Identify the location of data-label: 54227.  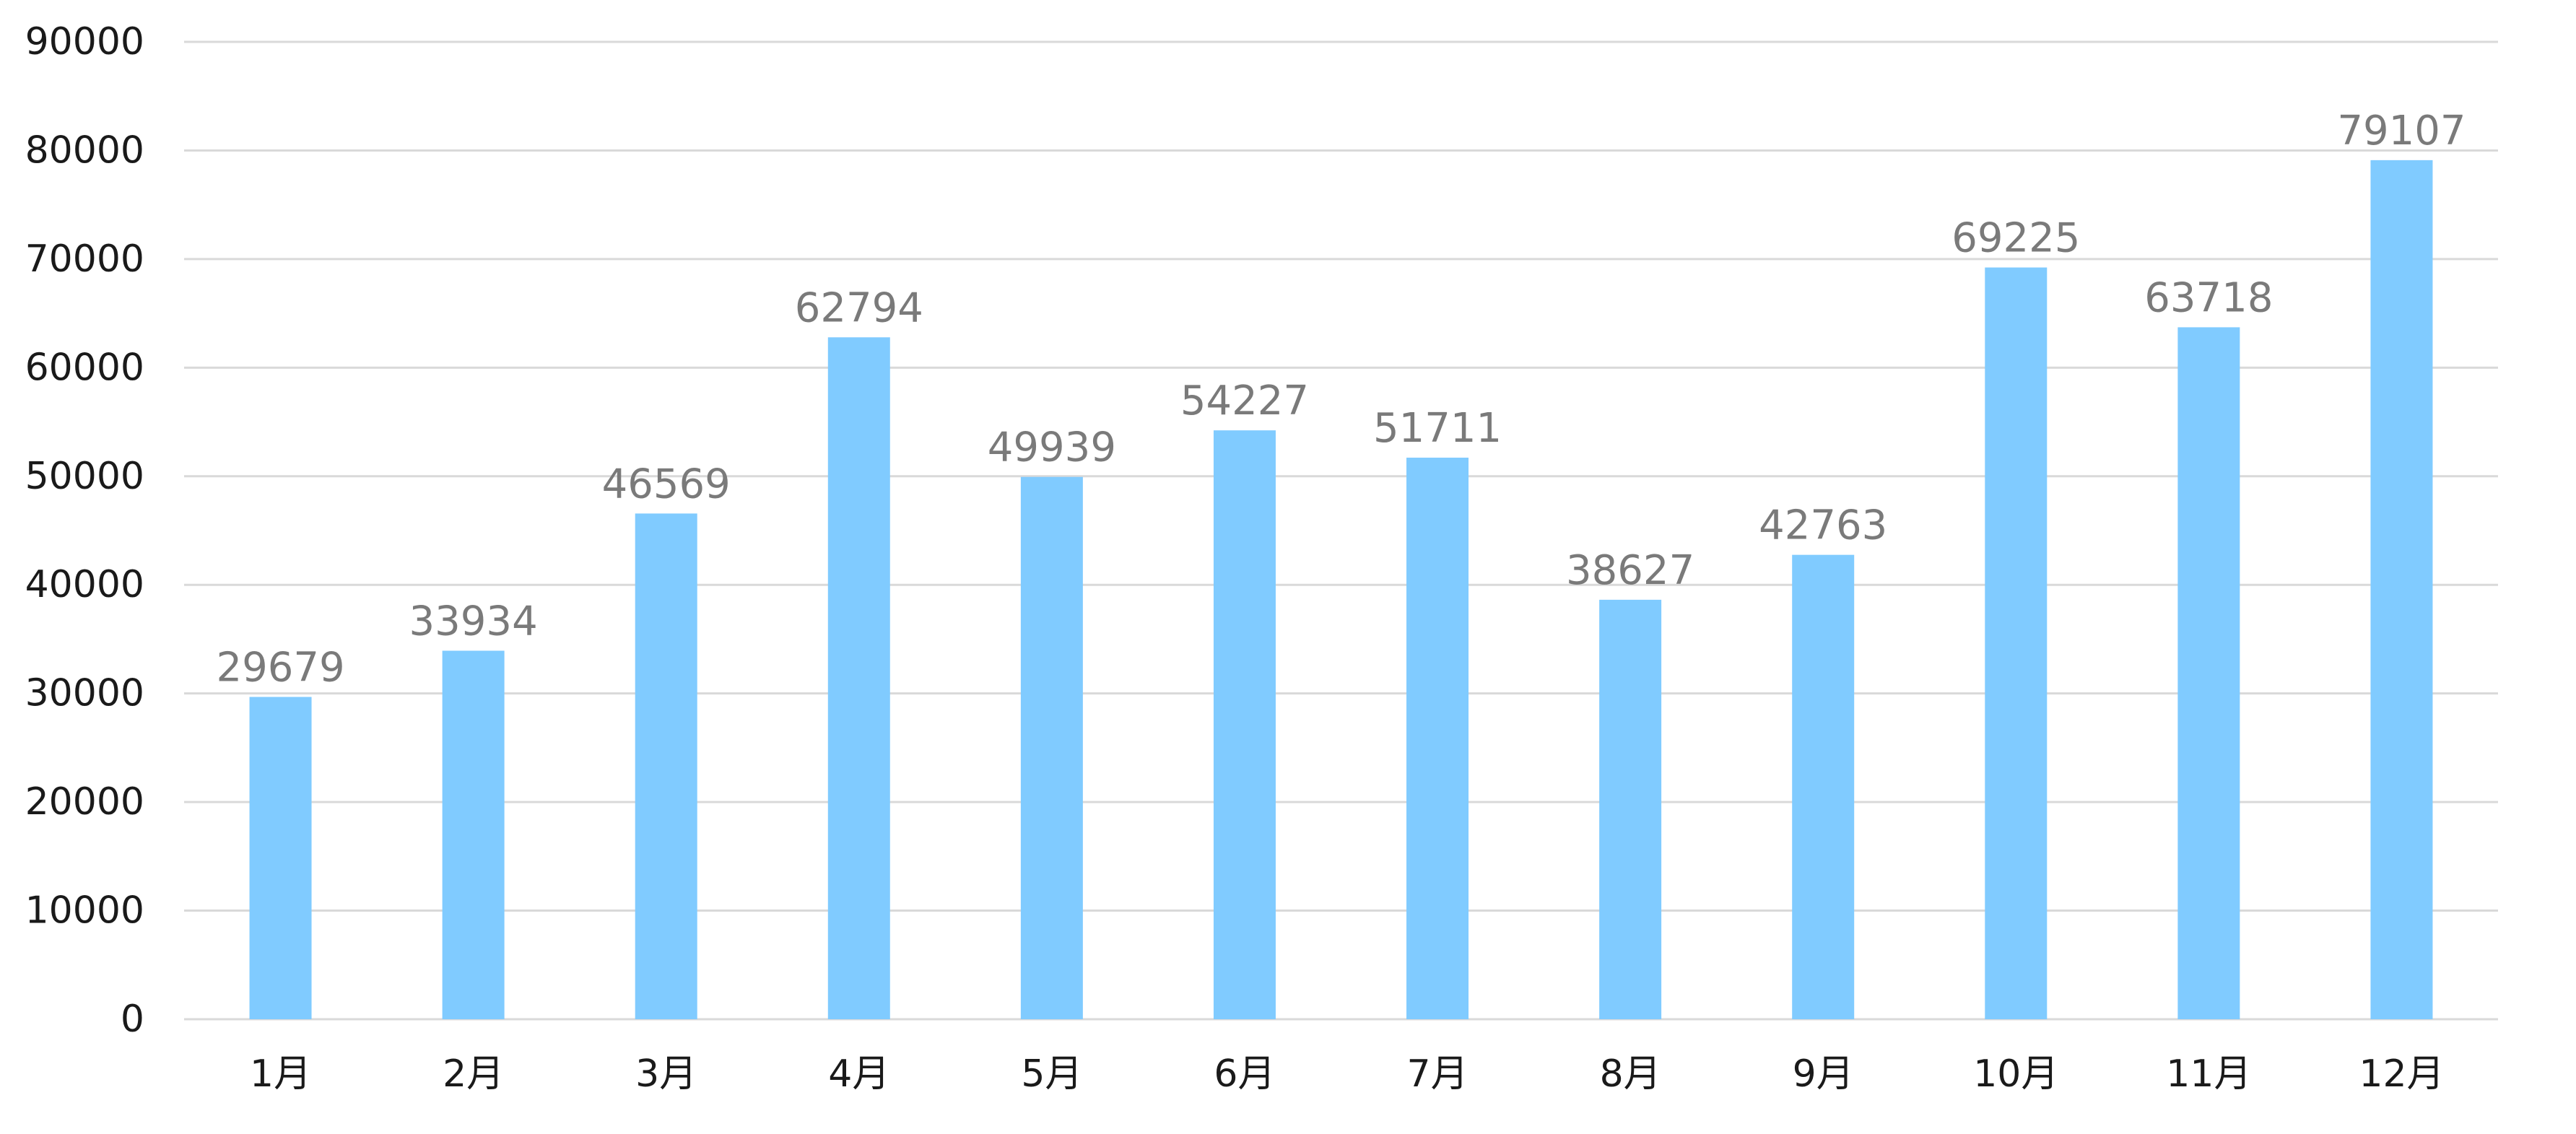
(1244, 401).